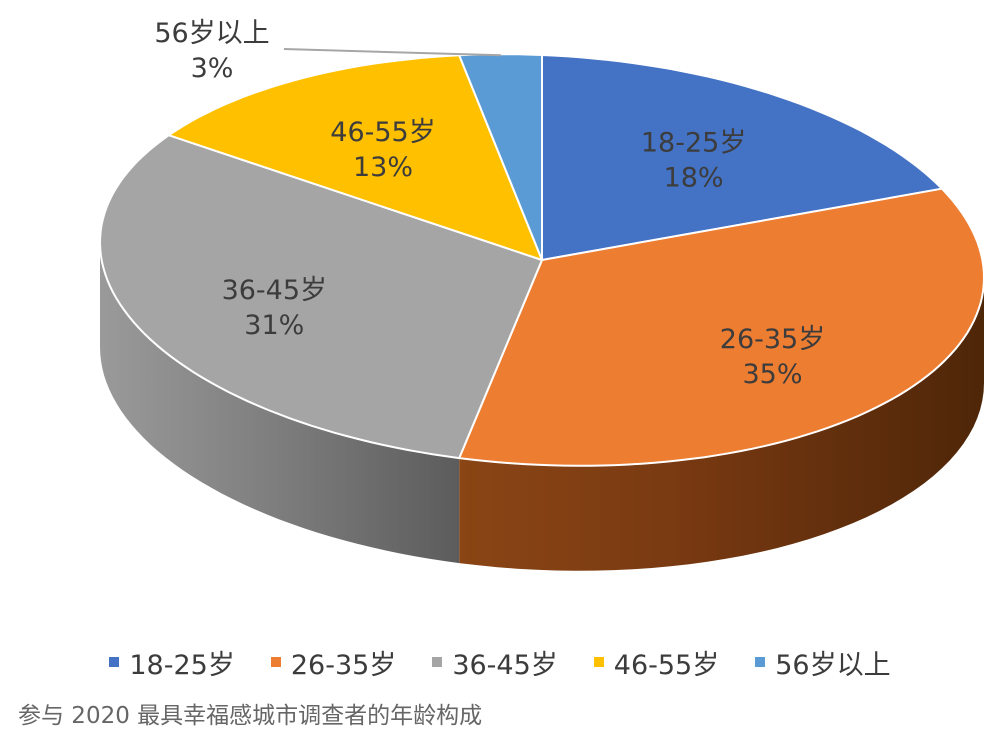 Image resolution: width=1000 pixels, height=742 pixels. What do you see at coordinates (250, 716) in the screenshot?
I see `chart-caption: 参与 2020 最具幸福感城市调查者的年龄构成` at bounding box center [250, 716].